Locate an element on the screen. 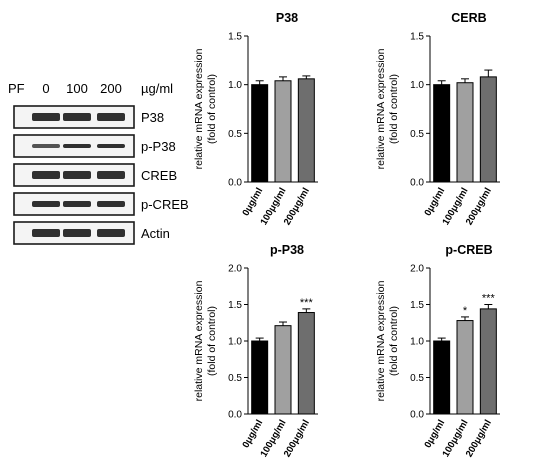 This screenshot has height=474, width=550. band-label-p38: P38 is located at coordinates (152, 117).